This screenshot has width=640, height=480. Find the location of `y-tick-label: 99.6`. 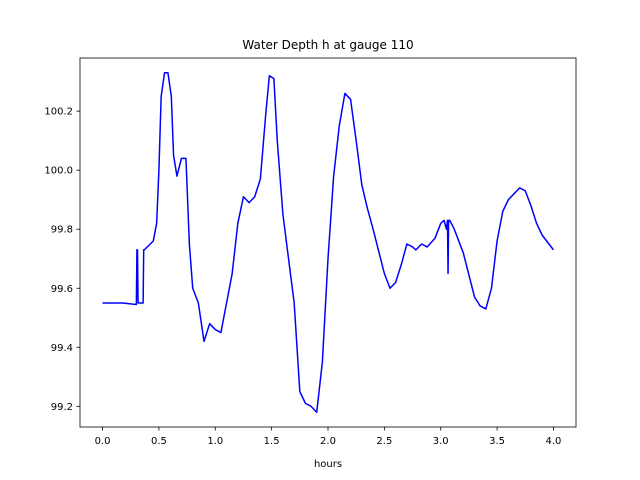

y-tick-label: 99.6 is located at coordinates (62, 289).